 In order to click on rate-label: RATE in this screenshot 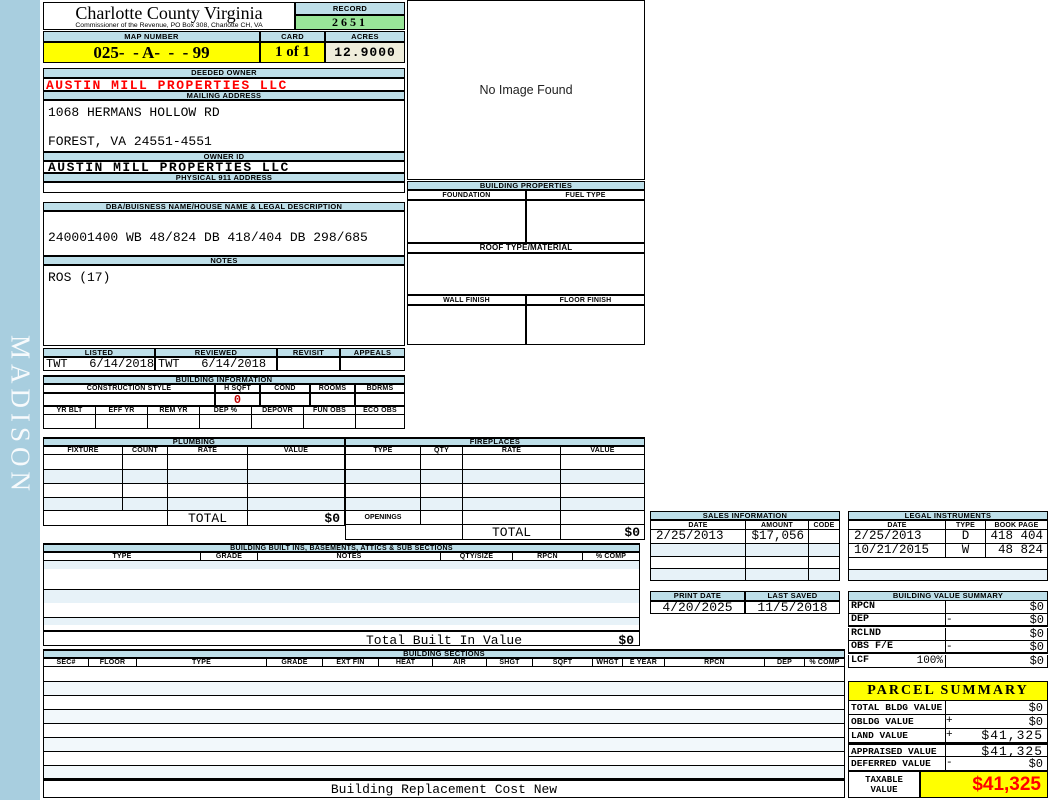, I will do `click(208, 450)`.